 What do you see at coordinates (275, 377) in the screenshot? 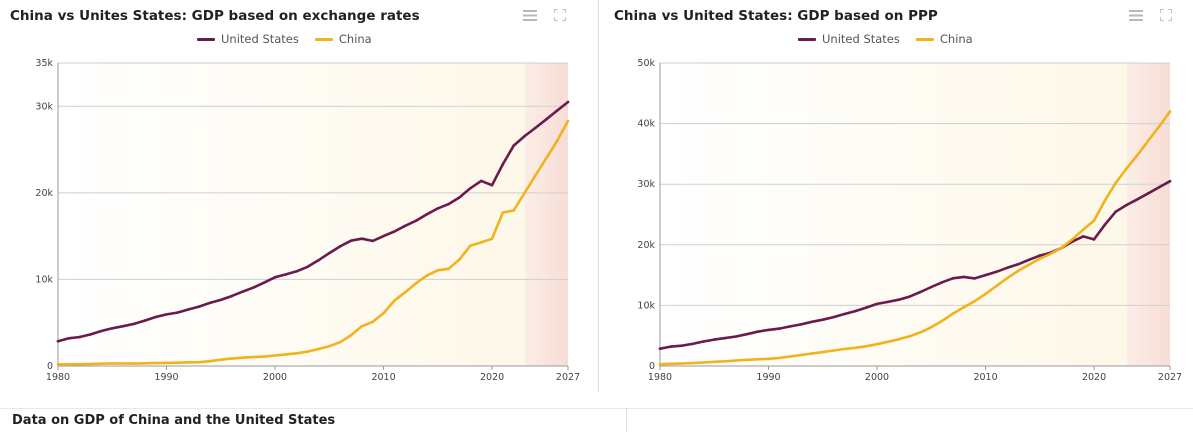
I see `x-tick-label: 2000` at bounding box center [275, 377].